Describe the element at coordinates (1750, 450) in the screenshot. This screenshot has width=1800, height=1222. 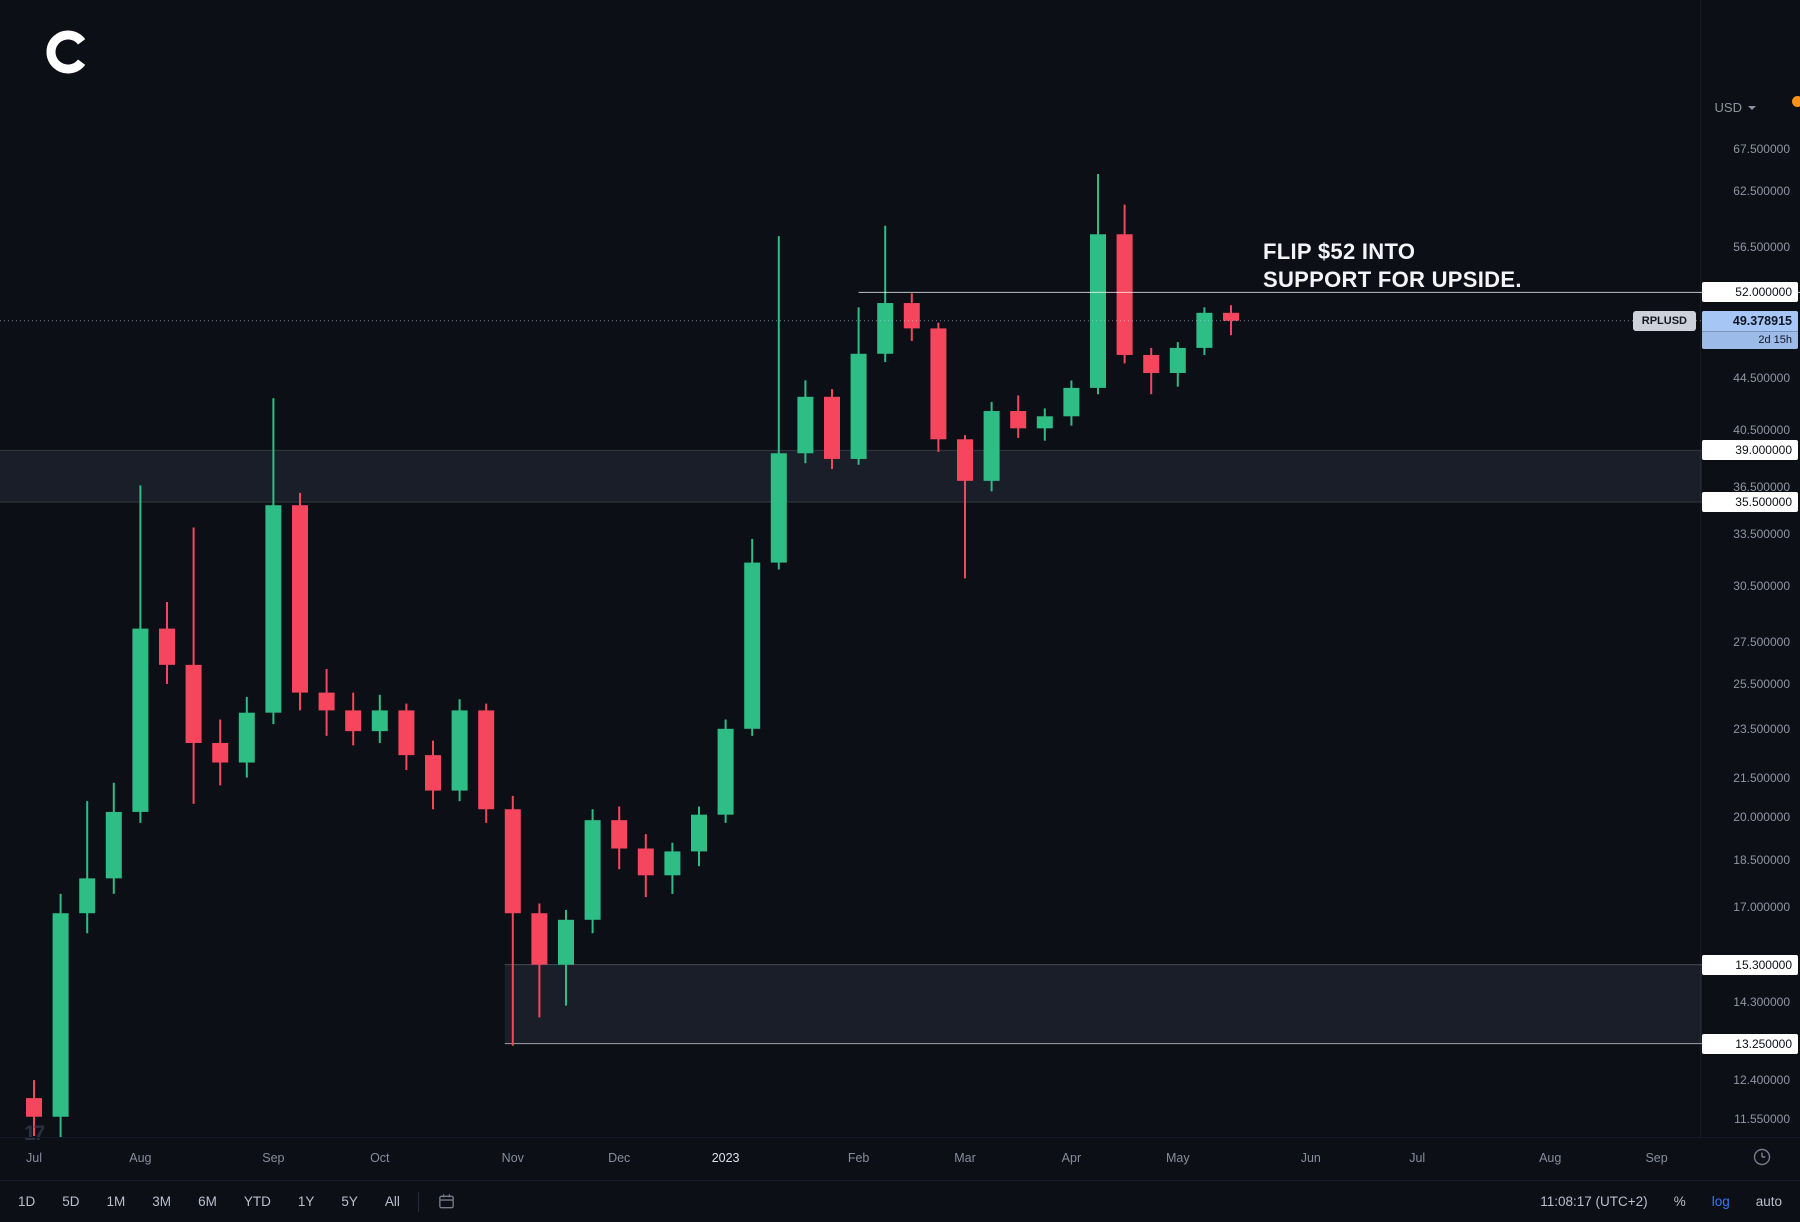
I see `price-level-label: 39.000000` at that location.